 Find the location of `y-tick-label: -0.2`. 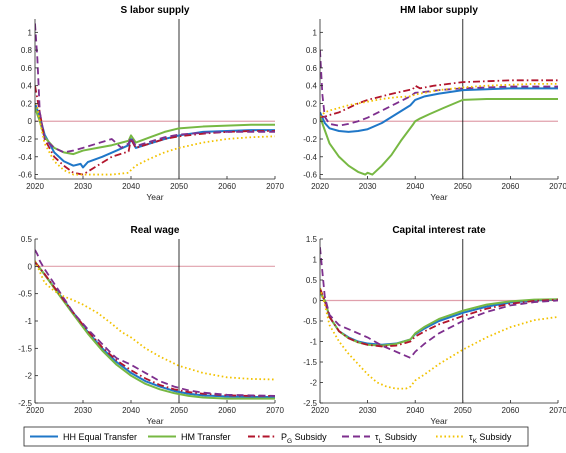

y-tick-label: -0.2 is located at coordinates (310, 139).